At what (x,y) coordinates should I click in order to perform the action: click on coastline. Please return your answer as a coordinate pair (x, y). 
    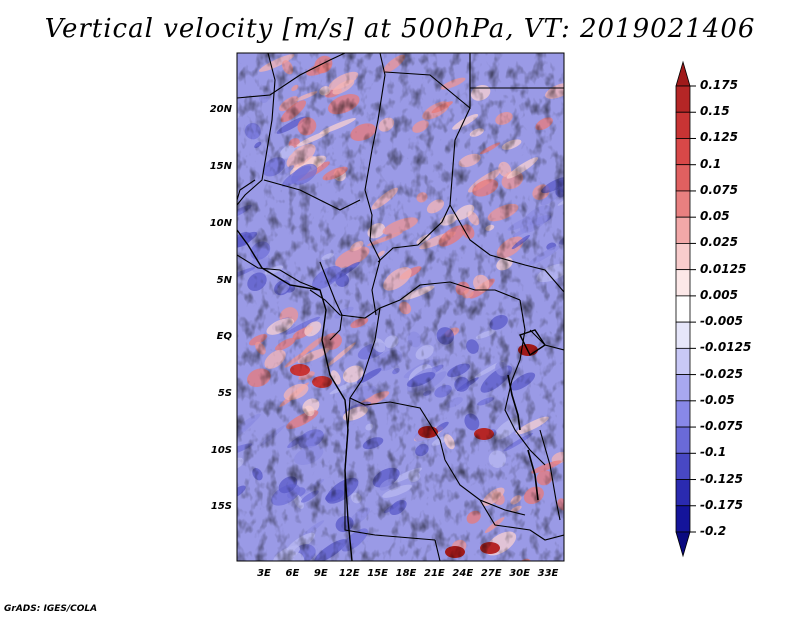
    Looking at the image, I should click on (295, 395).